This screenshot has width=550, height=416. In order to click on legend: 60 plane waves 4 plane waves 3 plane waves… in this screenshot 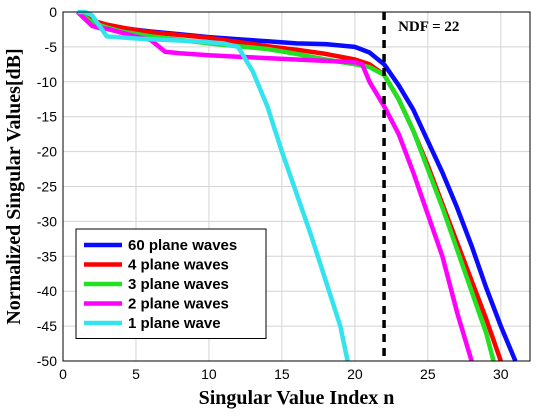, I will do `click(171, 283)`.